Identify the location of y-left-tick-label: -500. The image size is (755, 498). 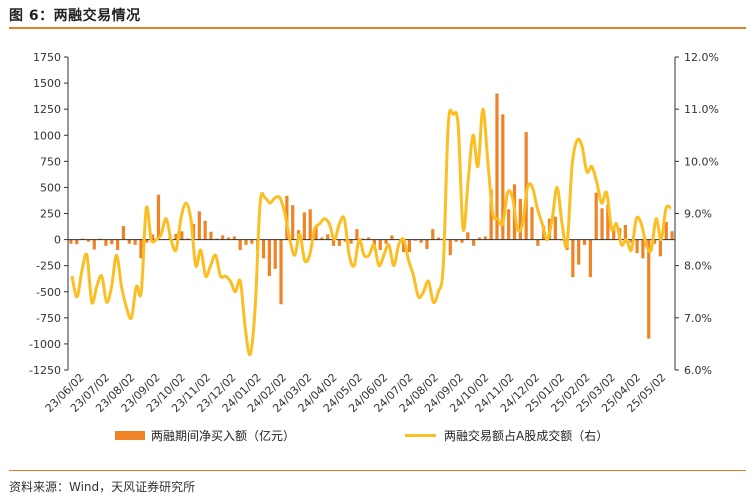
(48, 292).